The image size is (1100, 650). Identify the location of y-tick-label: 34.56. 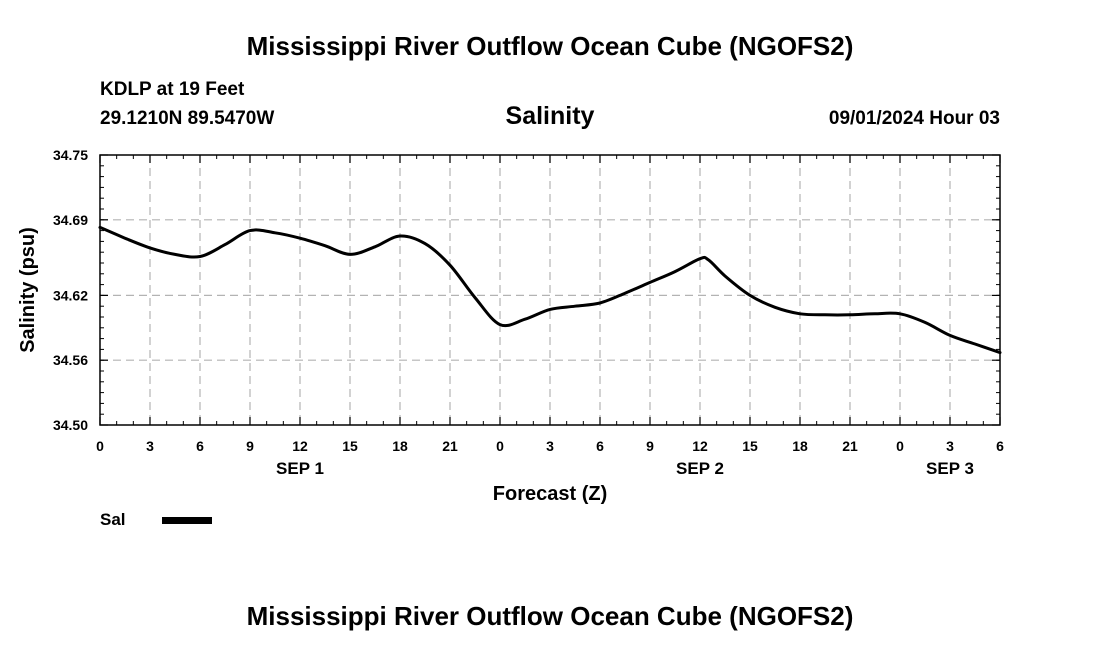
(70, 360).